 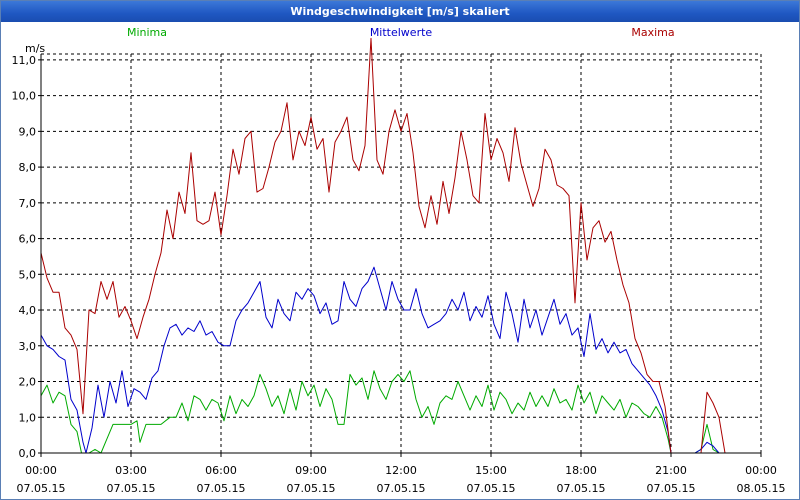 What do you see at coordinates (24, 60) in the screenshot?
I see `y-tick-label: 11,0` at bounding box center [24, 60].